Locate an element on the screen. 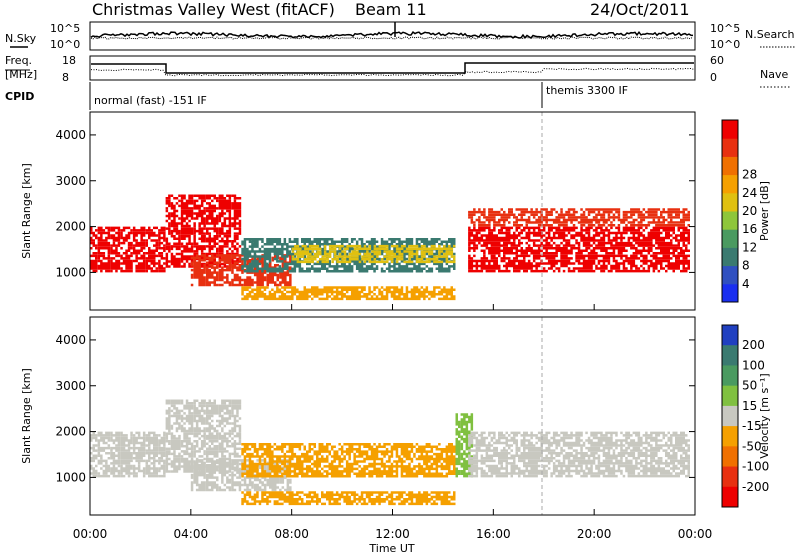  power-cbar-tick-4: 20 is located at coordinates (749, 211).